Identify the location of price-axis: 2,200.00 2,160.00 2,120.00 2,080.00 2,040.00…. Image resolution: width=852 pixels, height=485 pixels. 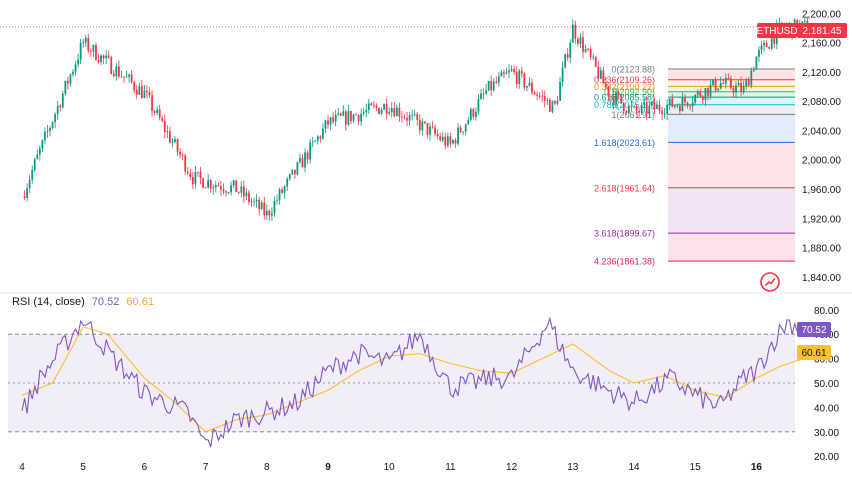
(821, 146).